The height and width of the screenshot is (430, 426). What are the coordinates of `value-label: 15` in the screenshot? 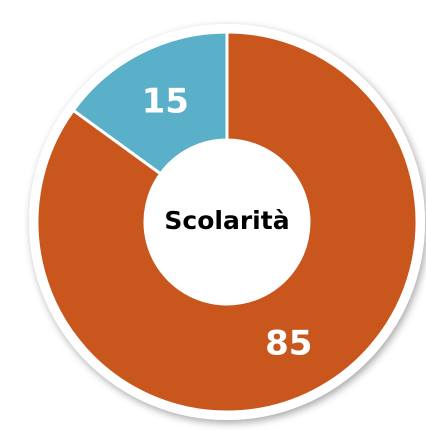 It's located at (165, 101).